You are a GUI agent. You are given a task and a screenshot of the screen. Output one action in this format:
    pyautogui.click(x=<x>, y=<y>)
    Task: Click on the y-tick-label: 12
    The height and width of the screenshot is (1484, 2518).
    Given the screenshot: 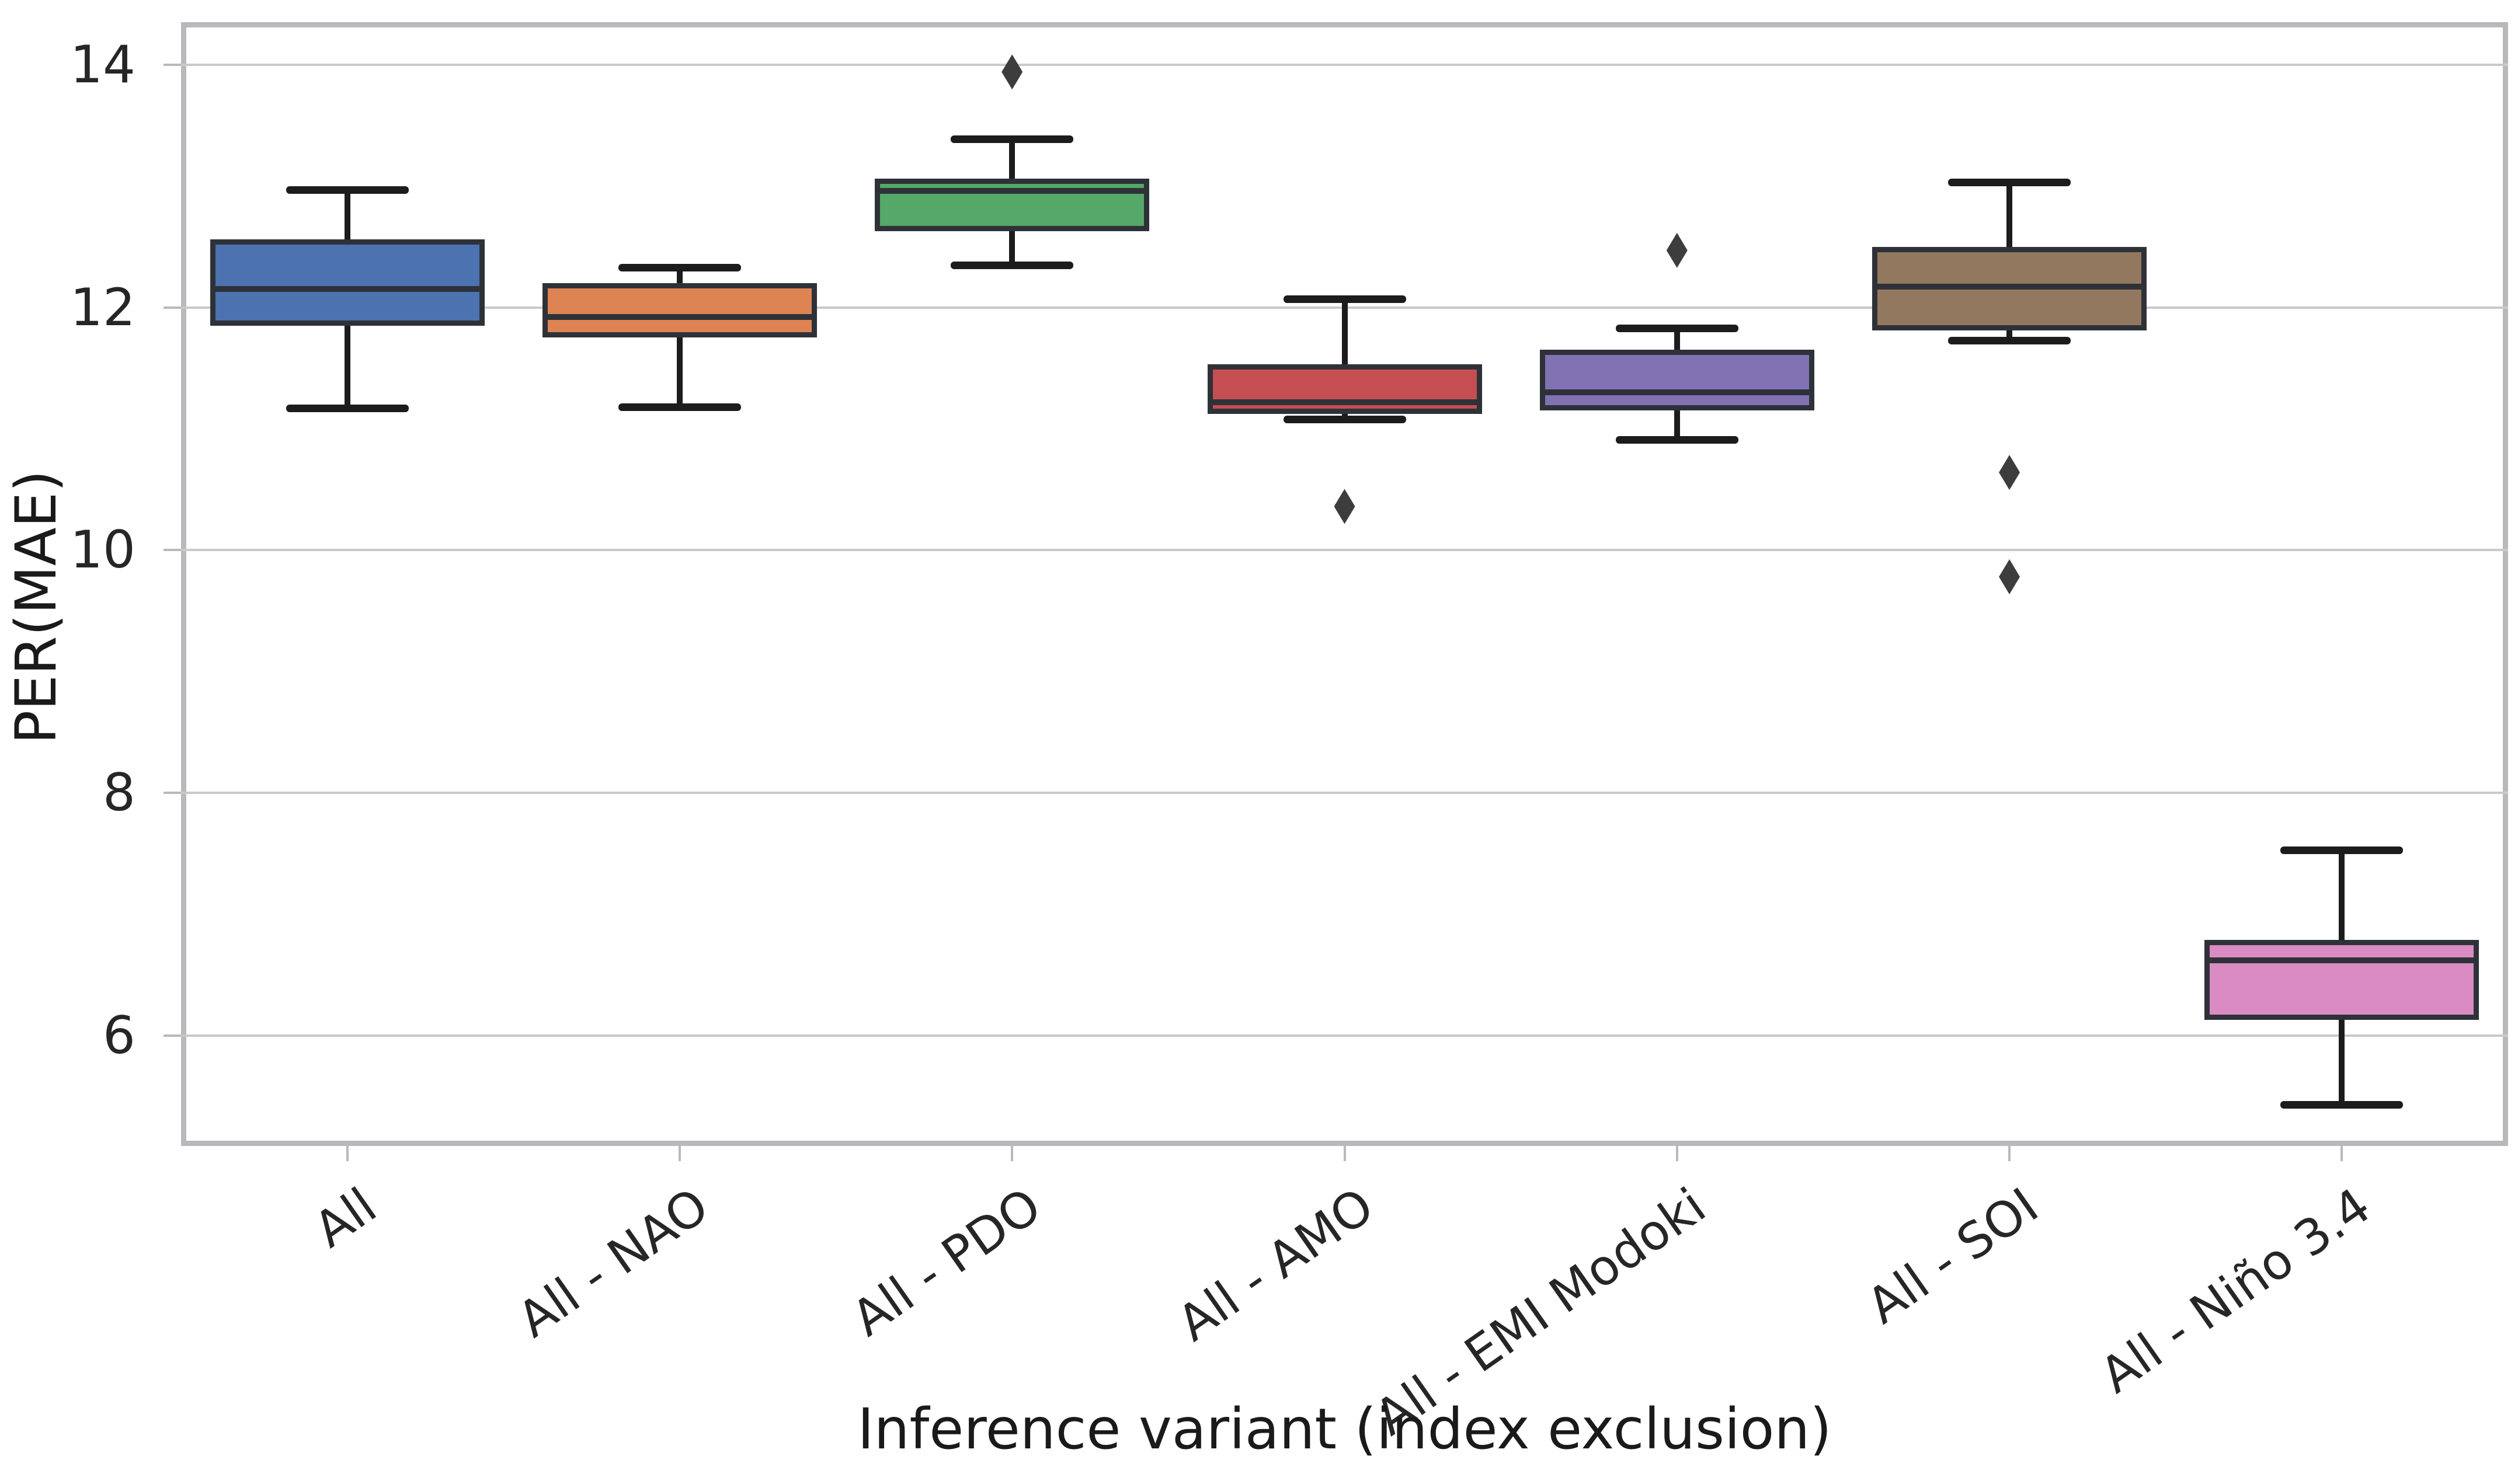 What is the action you would take?
    pyautogui.click(x=102, y=307)
    